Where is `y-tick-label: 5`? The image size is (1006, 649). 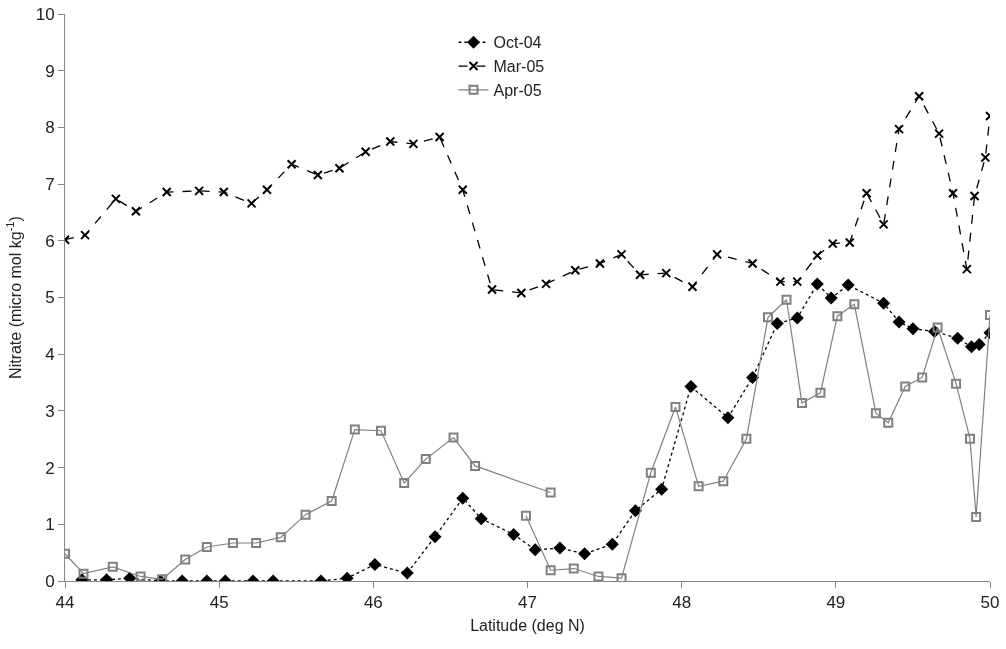 y-tick-label: 5 is located at coordinates (50, 298).